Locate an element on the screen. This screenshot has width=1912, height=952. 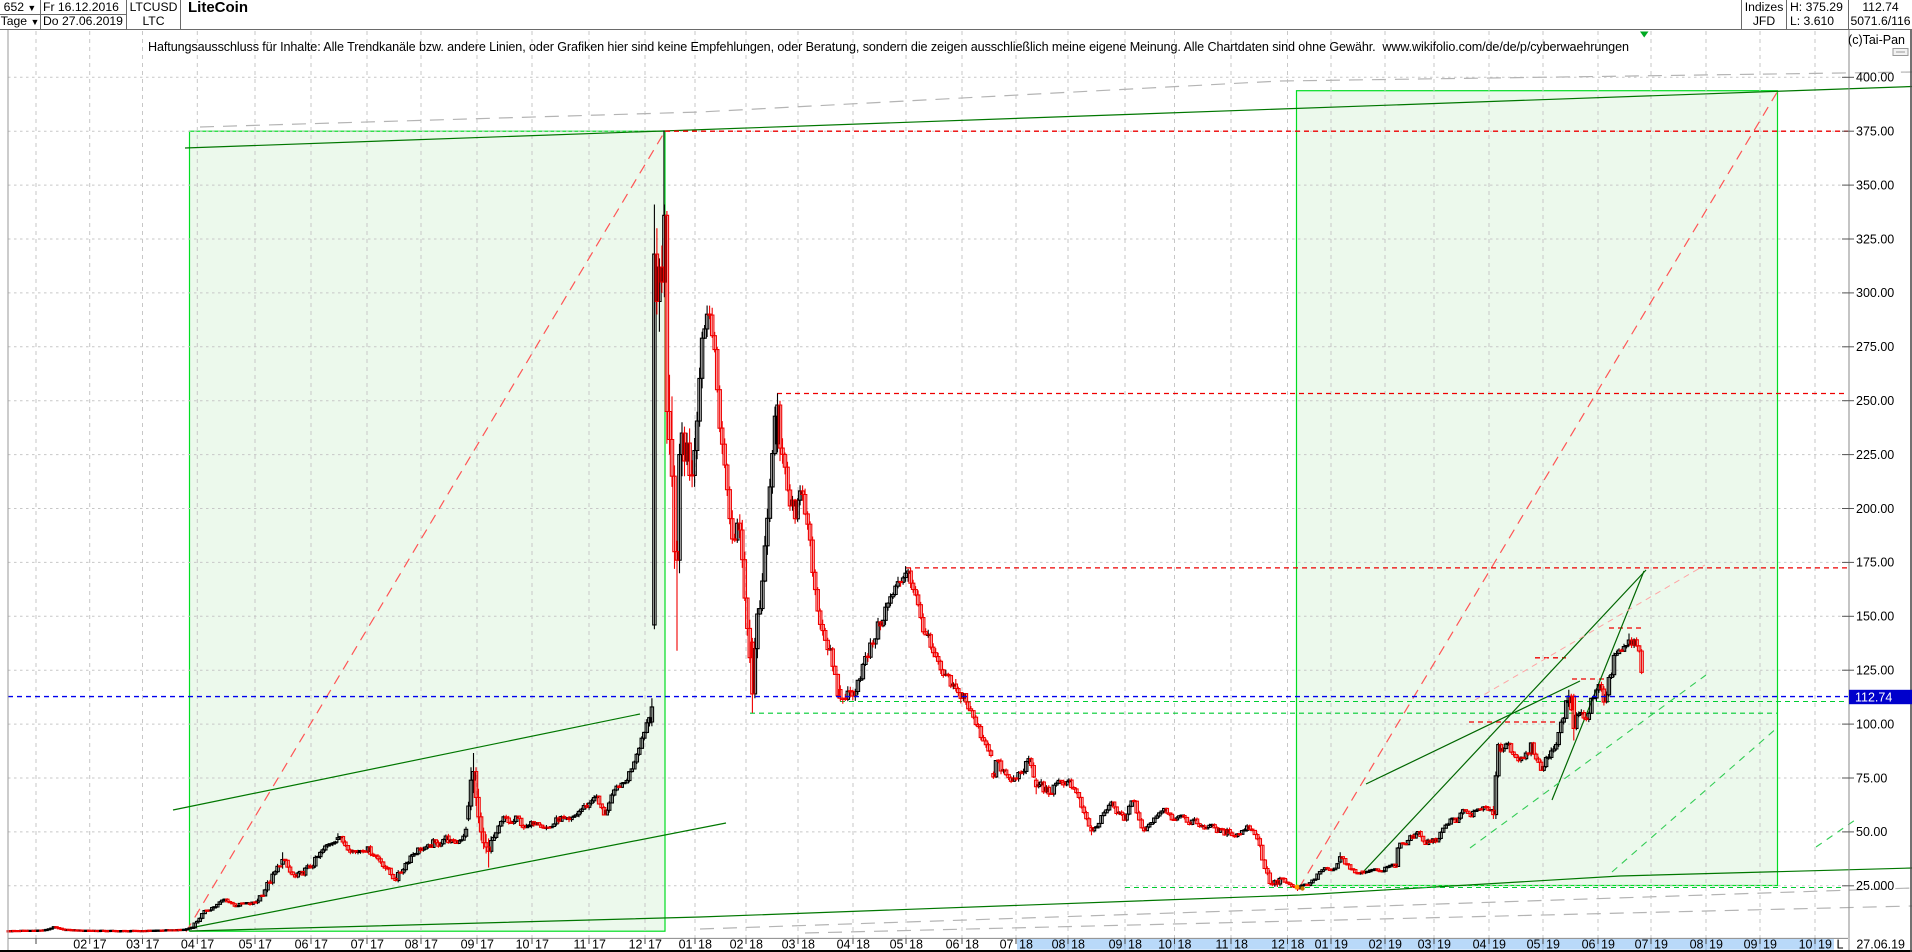
svg-text: 225.00 is located at coordinates (1875, 455).